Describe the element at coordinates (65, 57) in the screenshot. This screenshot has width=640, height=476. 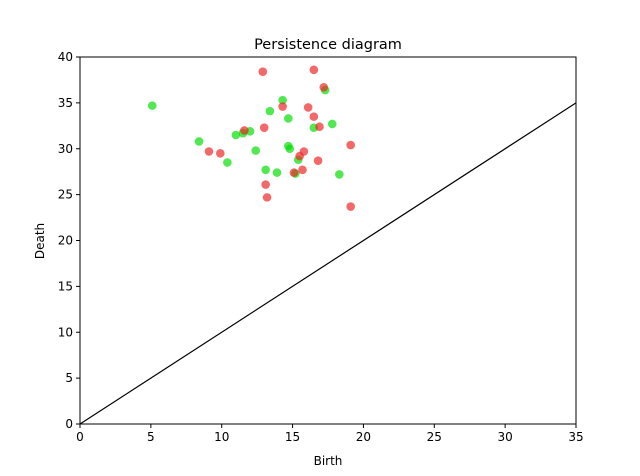
I see `y-tick-label: 40` at that location.